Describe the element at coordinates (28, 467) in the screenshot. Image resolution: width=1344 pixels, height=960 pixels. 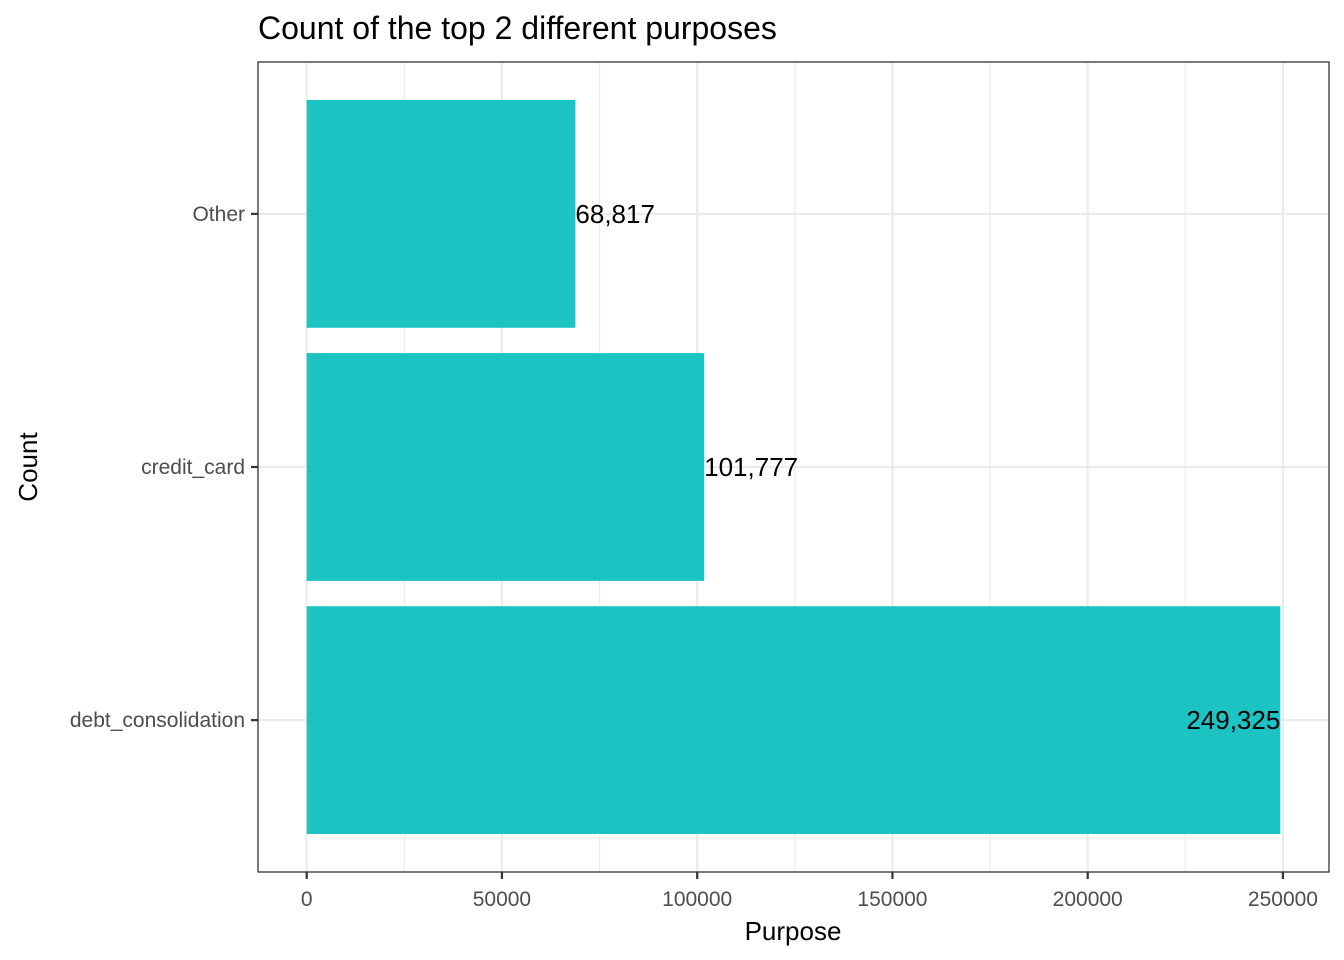
I see `y-axis-title: Count` at that location.